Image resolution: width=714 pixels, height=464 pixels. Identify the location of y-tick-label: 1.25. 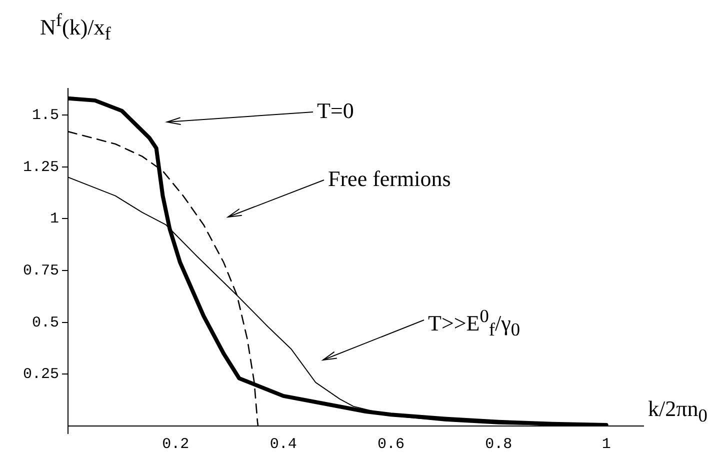
(41, 167).